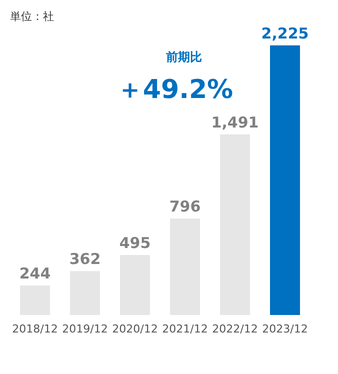 The height and width of the screenshot is (374, 338). What do you see at coordinates (135, 243) in the screenshot?
I see `data-label: 495` at bounding box center [135, 243].